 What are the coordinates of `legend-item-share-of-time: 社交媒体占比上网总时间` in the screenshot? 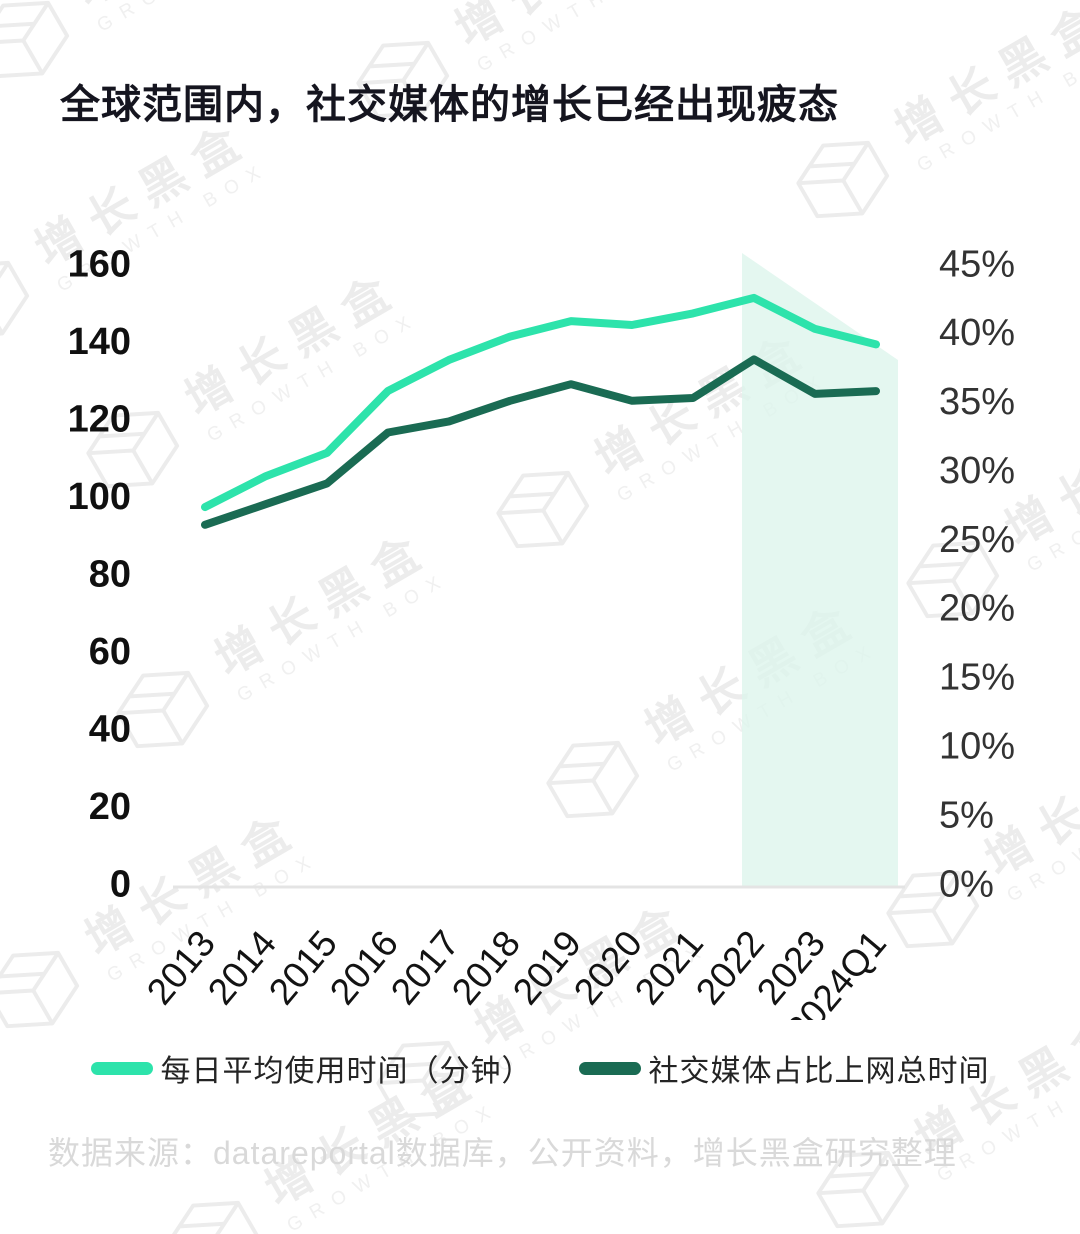 It's located at (784, 1068).